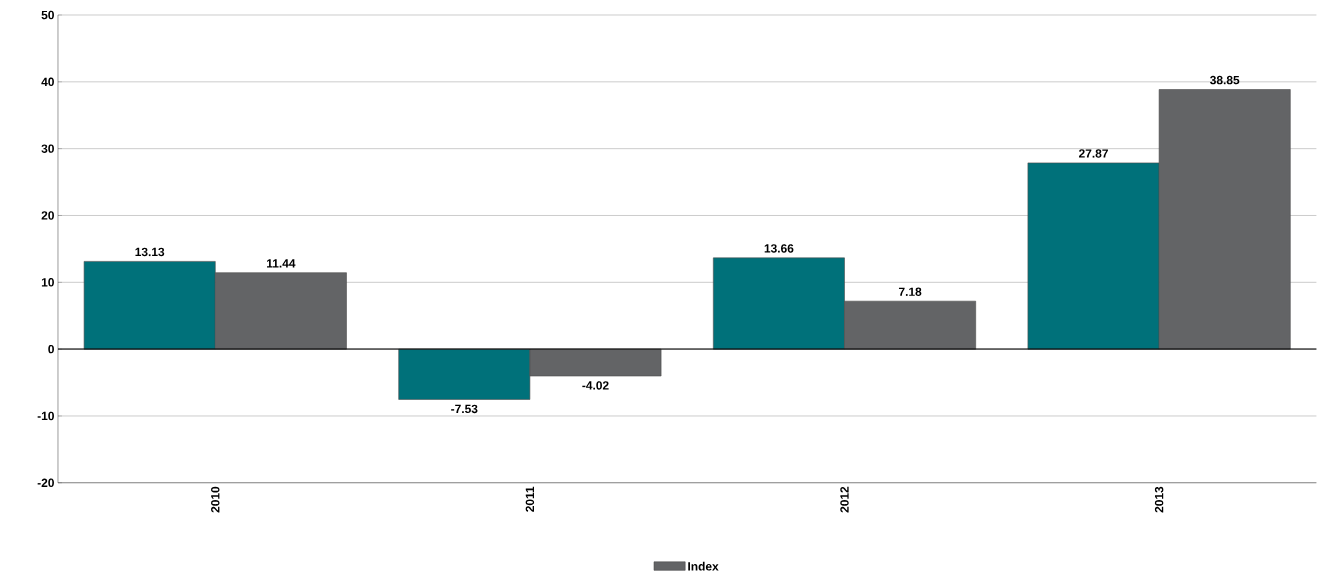 Image resolution: width=1317 pixels, height=576 pixels. Describe the element at coordinates (47, 282) in the screenshot. I see `y-tick-label: 10` at that location.